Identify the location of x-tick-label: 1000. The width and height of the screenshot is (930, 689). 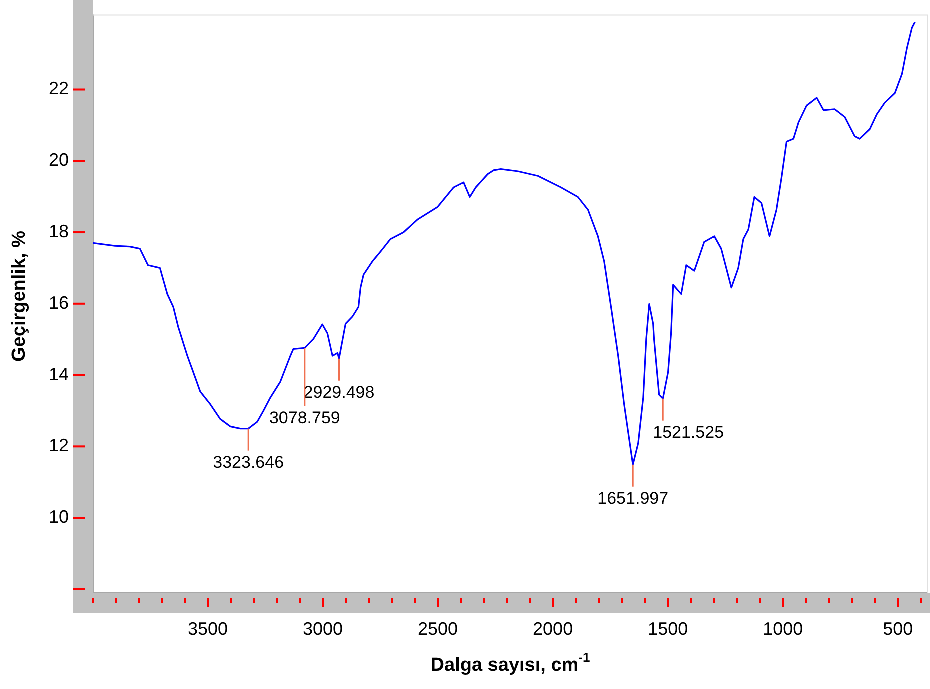
(783, 628).